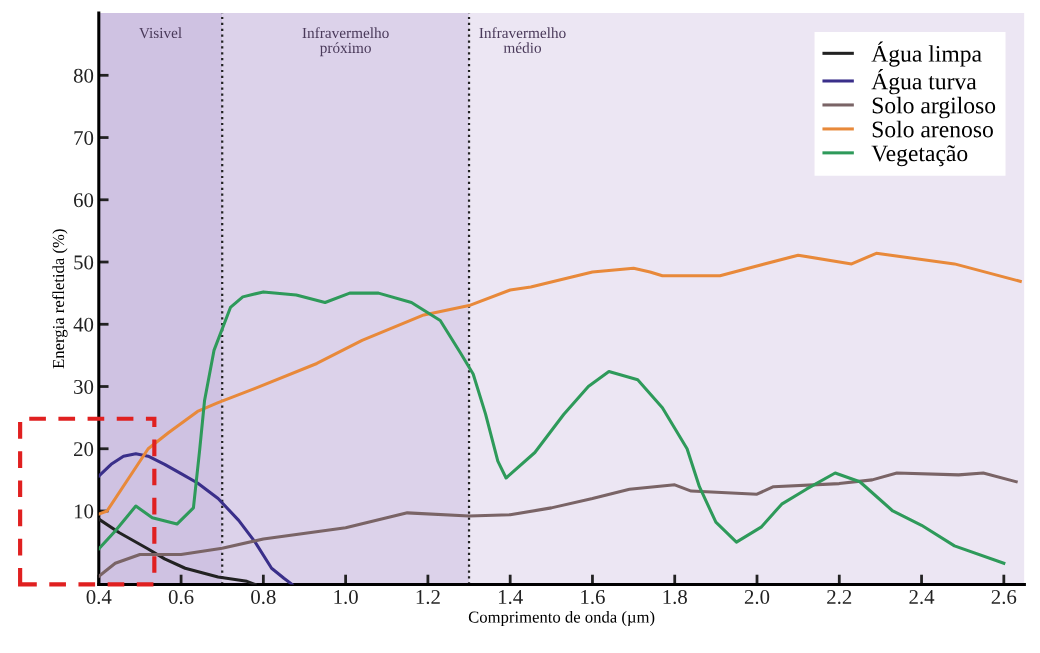 This screenshot has width=1040, height=653. What do you see at coordinates (839, 597) in the screenshot?
I see `x-tick-label: 2.2` at bounding box center [839, 597].